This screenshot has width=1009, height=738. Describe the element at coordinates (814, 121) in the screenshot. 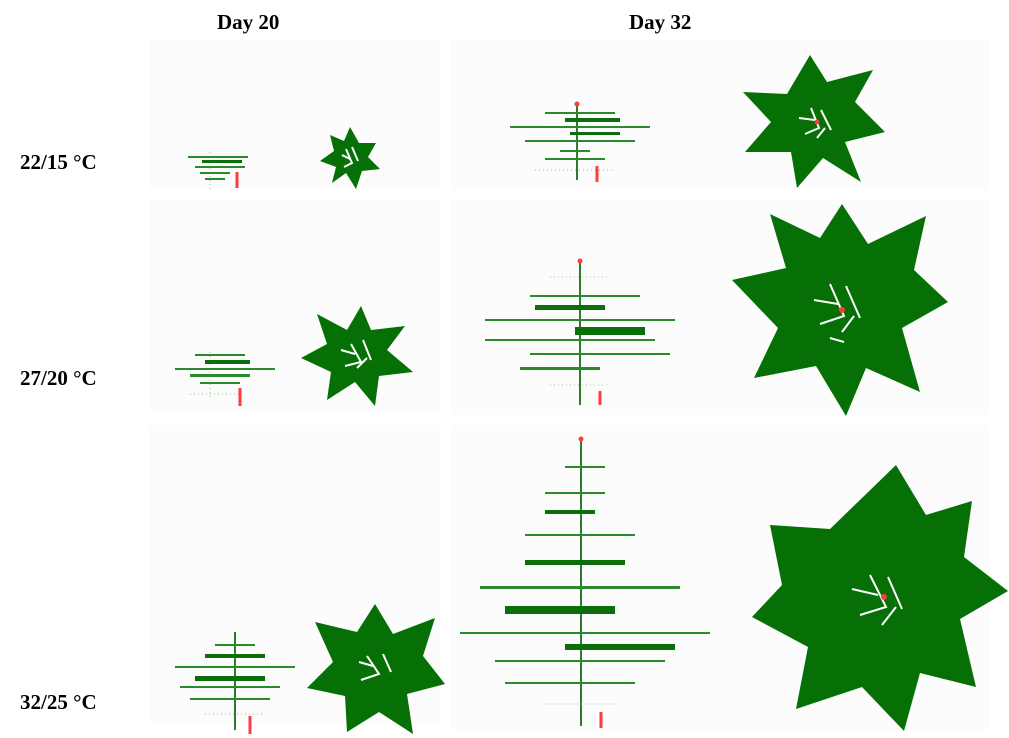

I see `top-view-rosette-r1-day32` at that location.